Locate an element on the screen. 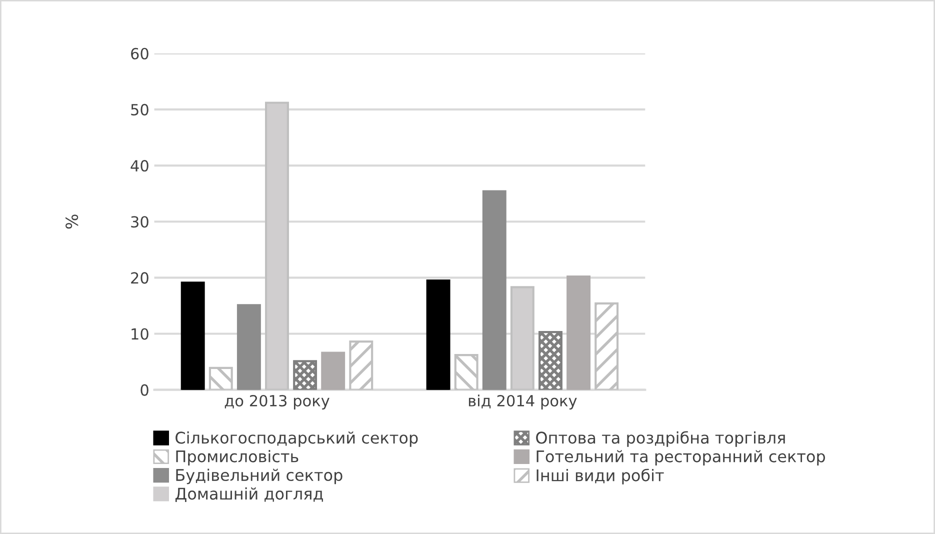 The height and width of the screenshot is (534, 935). y-tick-label: 10 is located at coordinates (140, 334).